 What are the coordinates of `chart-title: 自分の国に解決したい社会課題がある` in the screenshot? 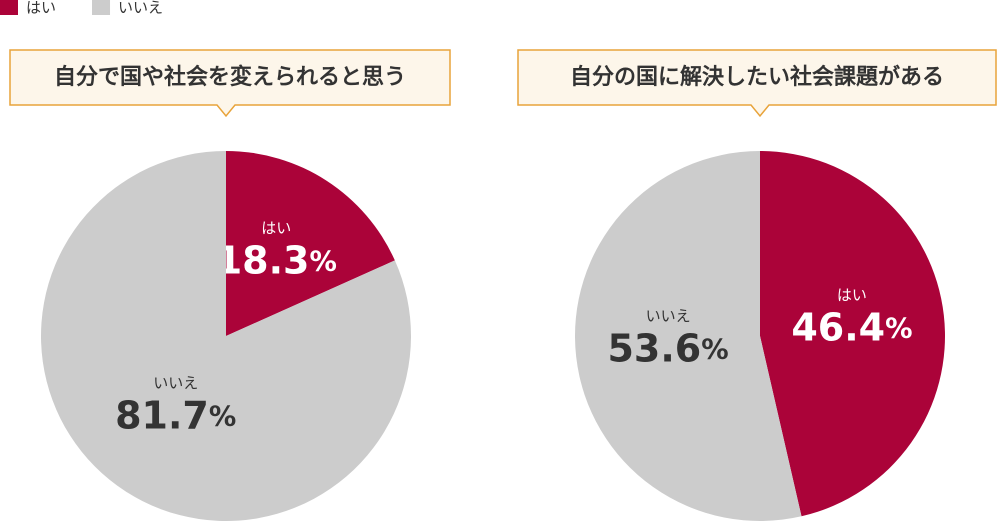 It's located at (757, 77).